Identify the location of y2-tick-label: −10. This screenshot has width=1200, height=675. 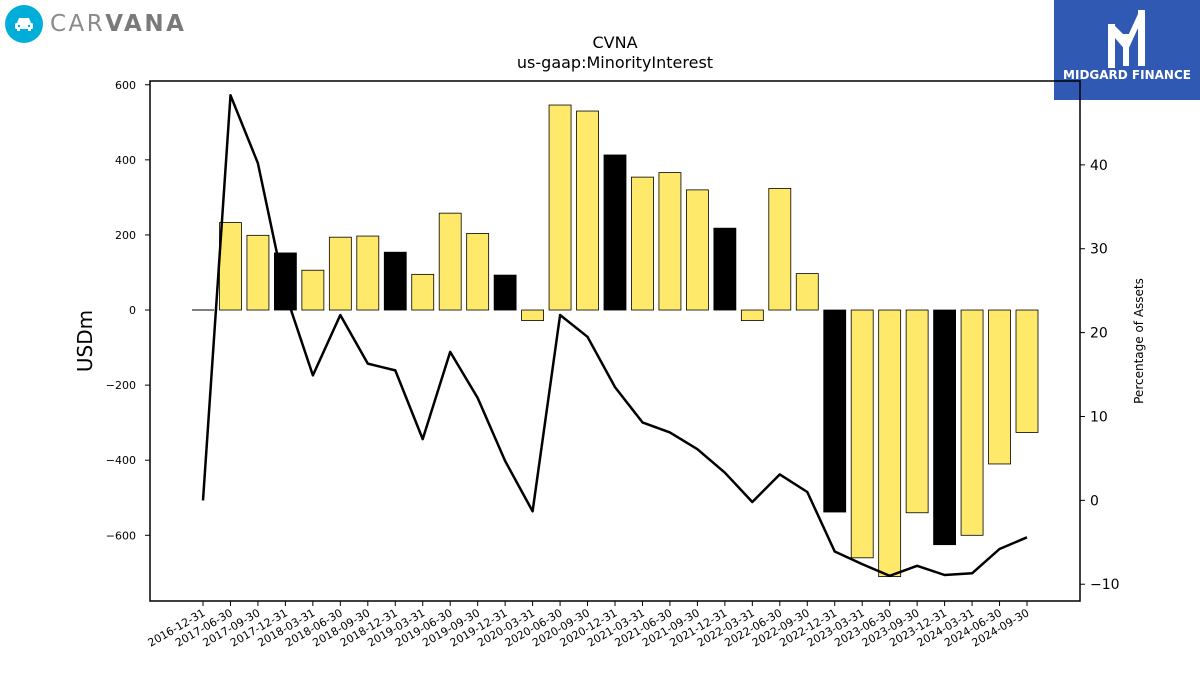
(1105, 585).